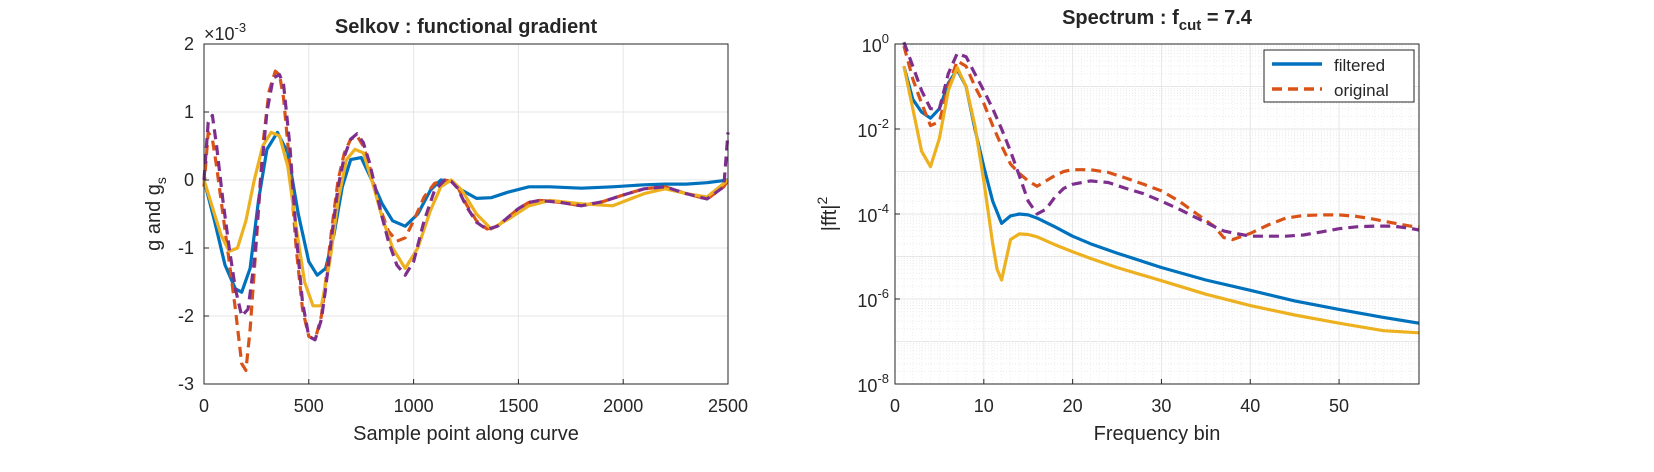 The width and height of the screenshot is (1654, 472). I want to click on right-y-tick-label: 10⁻⁸, so click(873, 383).